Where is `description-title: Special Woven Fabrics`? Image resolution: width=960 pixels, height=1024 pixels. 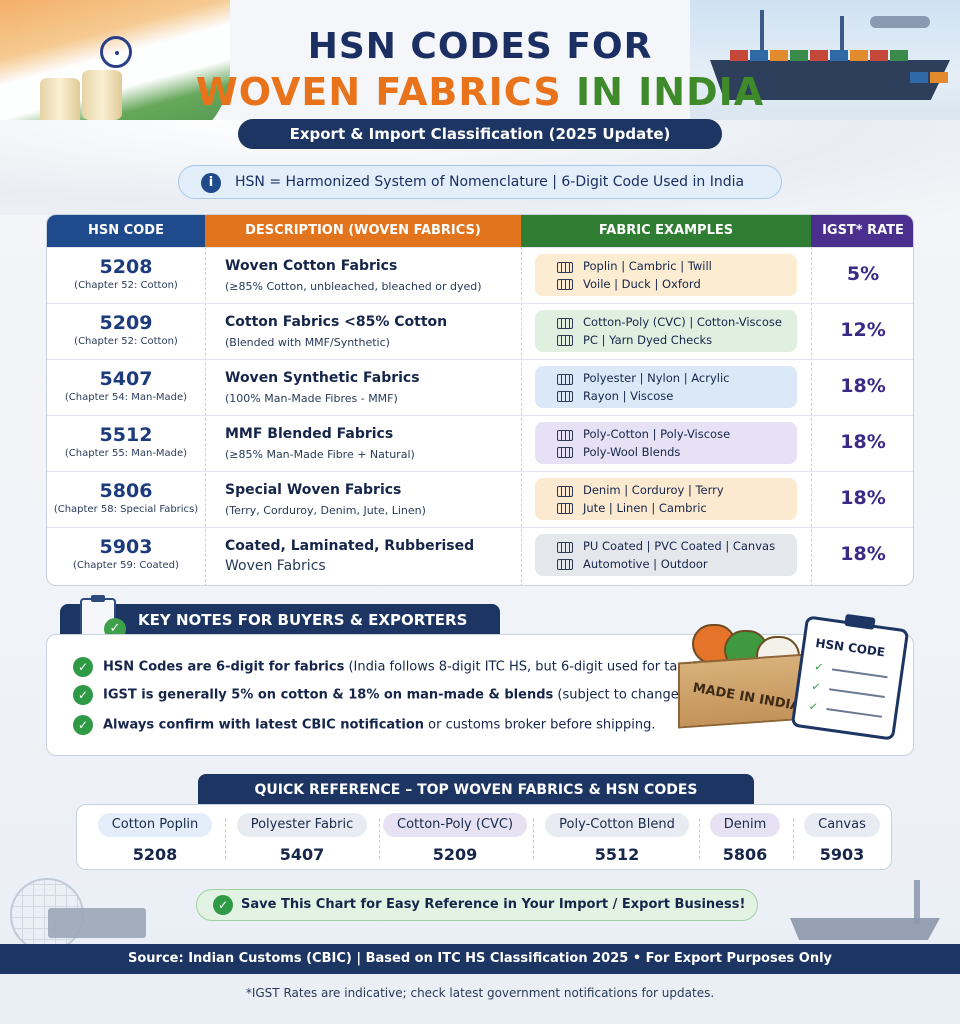
description-title: Special Woven Fabrics is located at coordinates (313, 490).